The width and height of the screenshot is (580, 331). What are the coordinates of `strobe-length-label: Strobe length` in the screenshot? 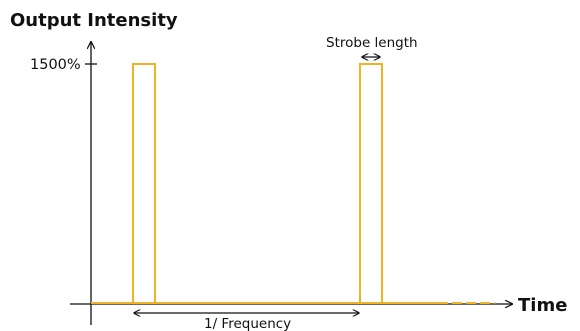 It's located at (372, 43).